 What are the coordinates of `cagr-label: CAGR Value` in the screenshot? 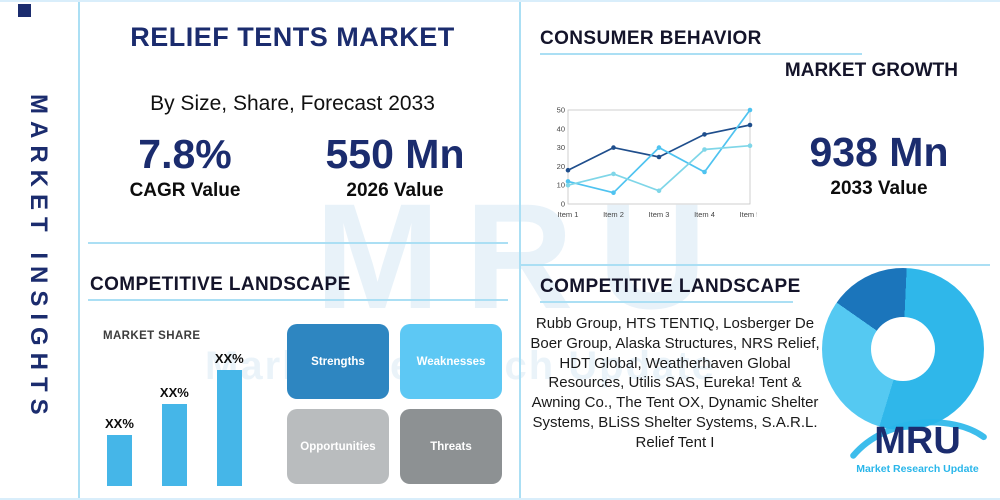 It's located at (185, 191).